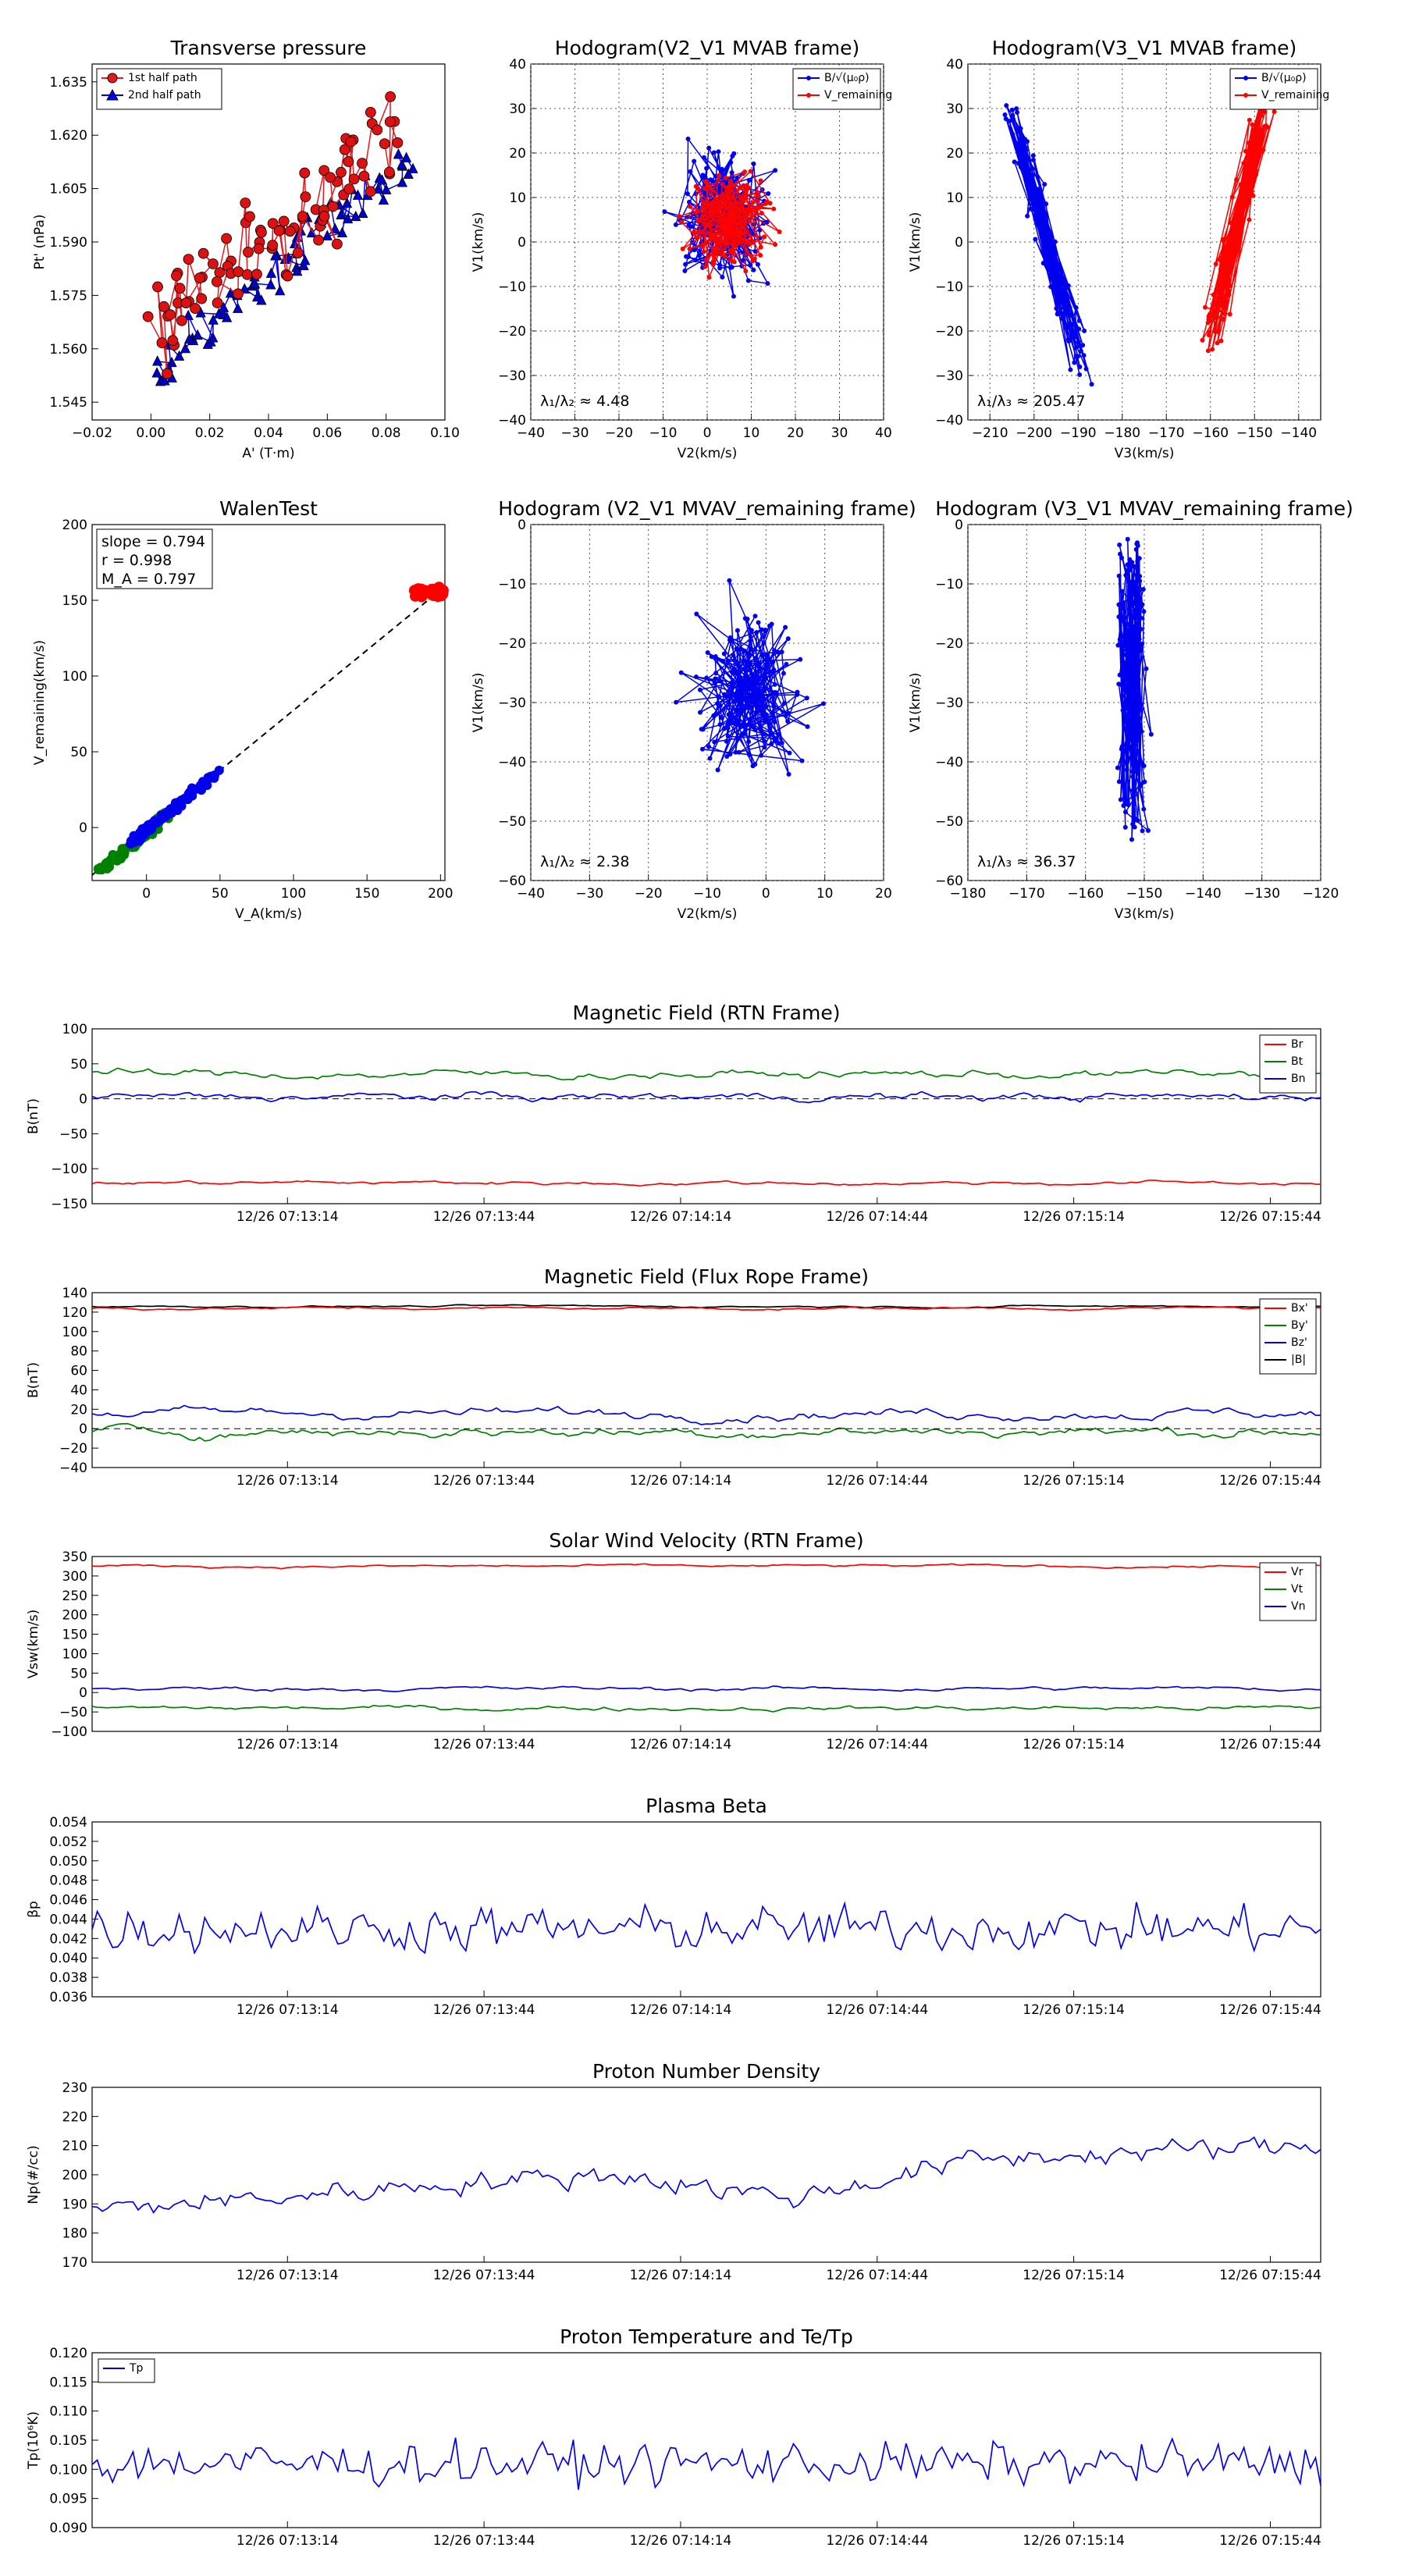 Image resolution: width=1405 pixels, height=2576 pixels. What do you see at coordinates (949, 287) in the screenshot?
I see `h2-ytick-label: −10` at bounding box center [949, 287].